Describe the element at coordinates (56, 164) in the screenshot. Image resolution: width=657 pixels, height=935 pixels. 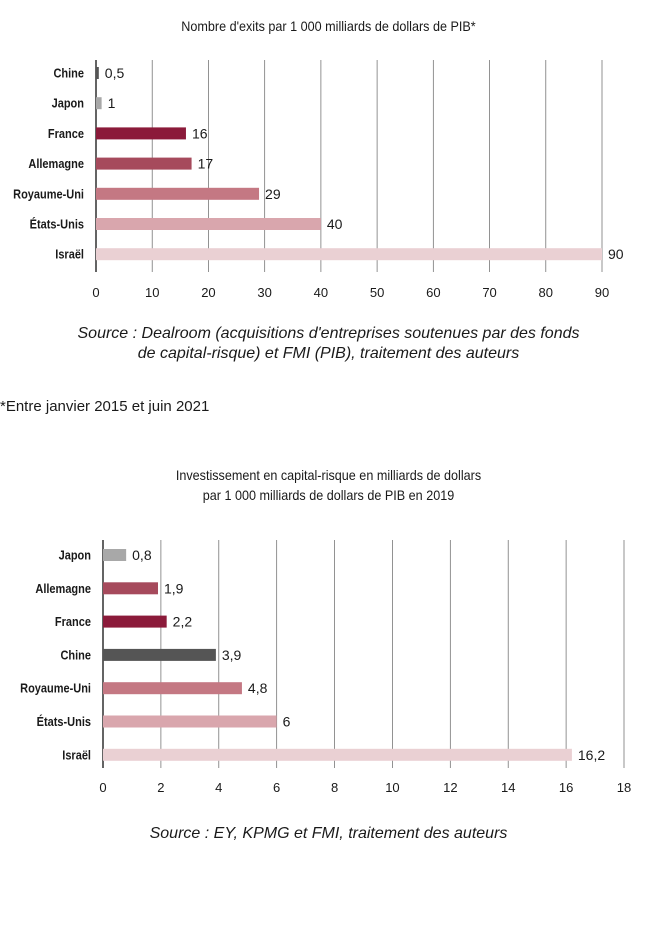
I see `chart1-category-label: Allemagne` at that location.